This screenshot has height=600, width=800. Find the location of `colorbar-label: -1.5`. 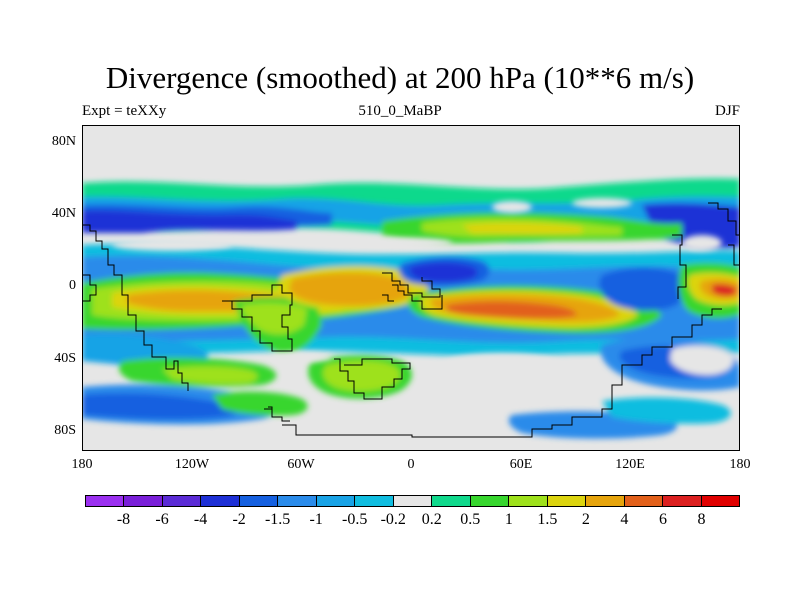

colorbar-label: -1.5 is located at coordinates (277, 519).